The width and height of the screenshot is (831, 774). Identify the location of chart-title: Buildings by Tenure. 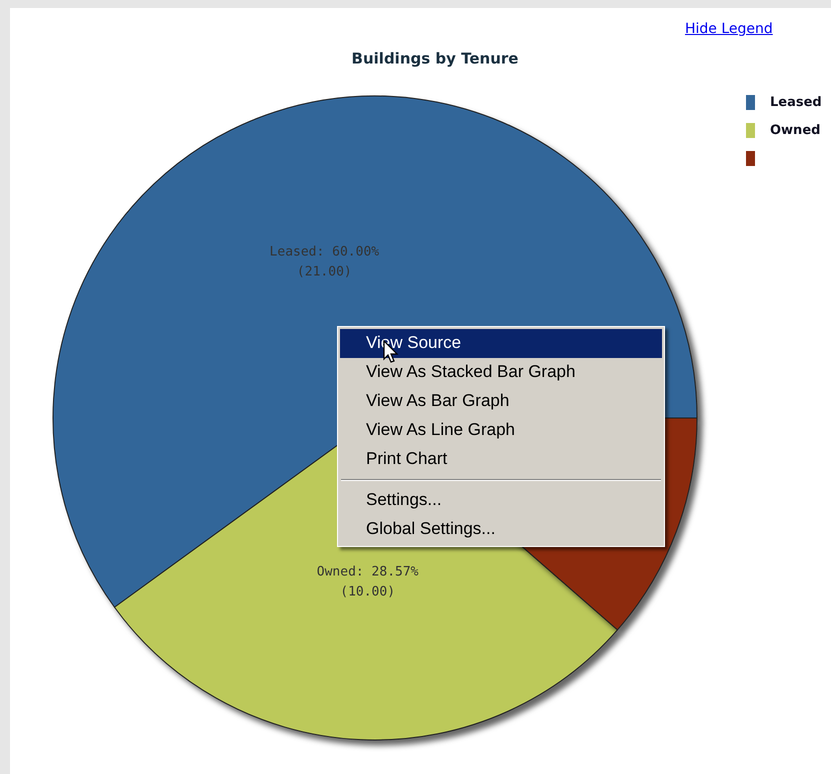
(435, 59).